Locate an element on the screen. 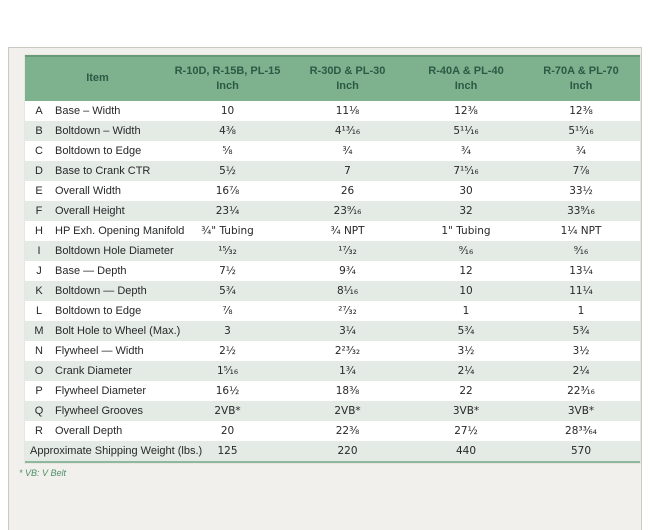  row-value-model-2: 4¹³⁄₁₆ is located at coordinates (347, 131).